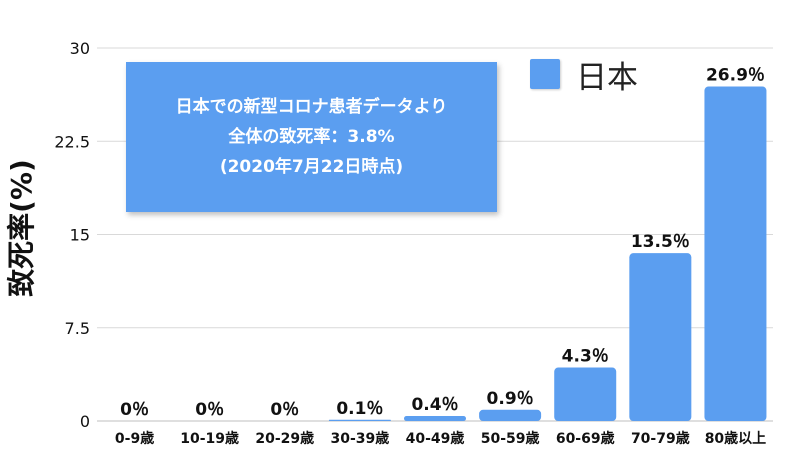 This screenshot has width=799, height=465. I want to click on annotation-line-3: (2020年7月22日時点), so click(311, 167).